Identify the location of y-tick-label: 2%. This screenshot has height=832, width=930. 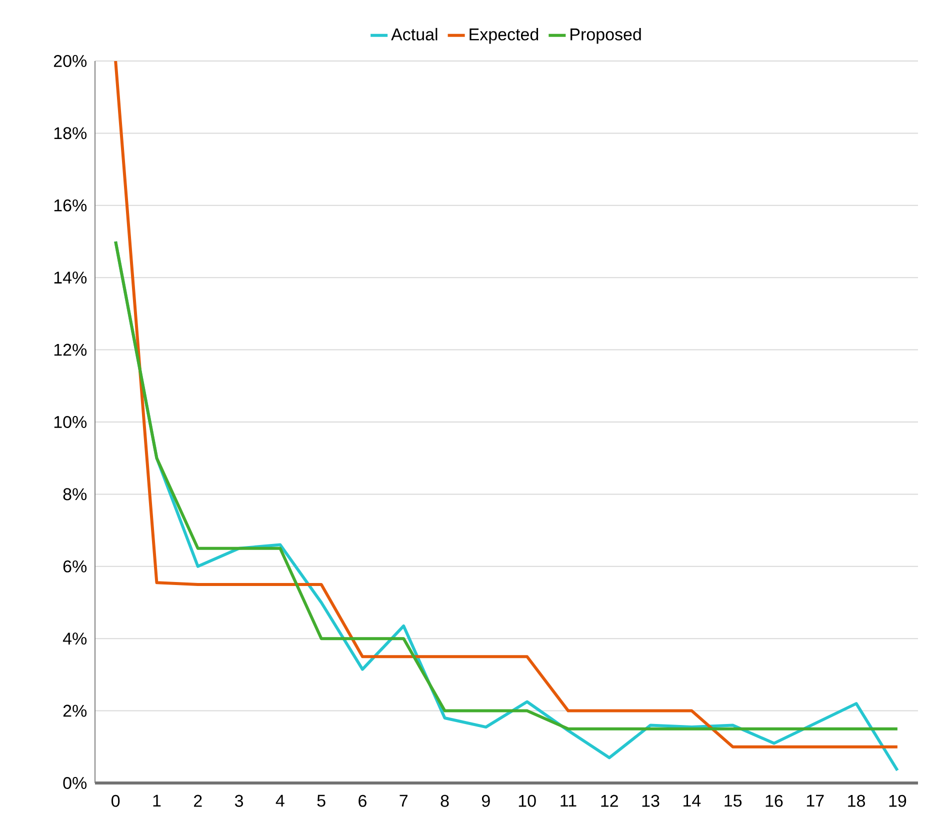
(75, 710).